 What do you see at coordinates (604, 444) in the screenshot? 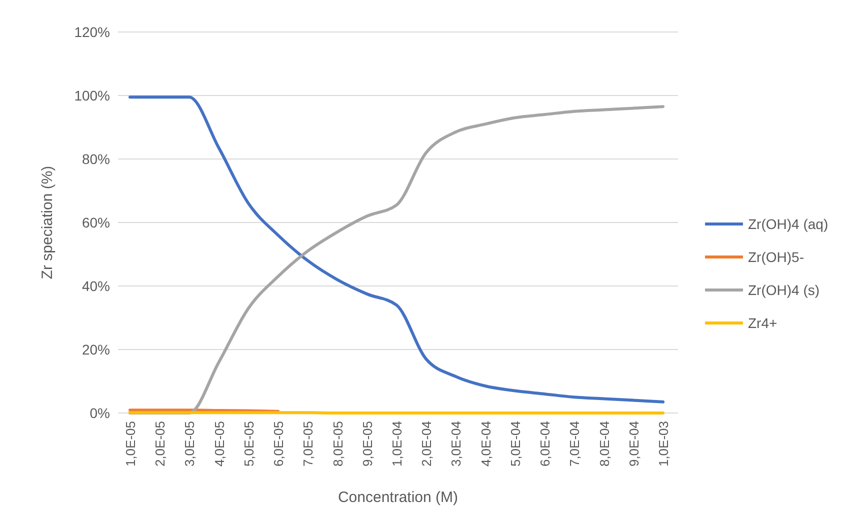
I see `x-tick-label: 8,0E-04` at bounding box center [604, 444].